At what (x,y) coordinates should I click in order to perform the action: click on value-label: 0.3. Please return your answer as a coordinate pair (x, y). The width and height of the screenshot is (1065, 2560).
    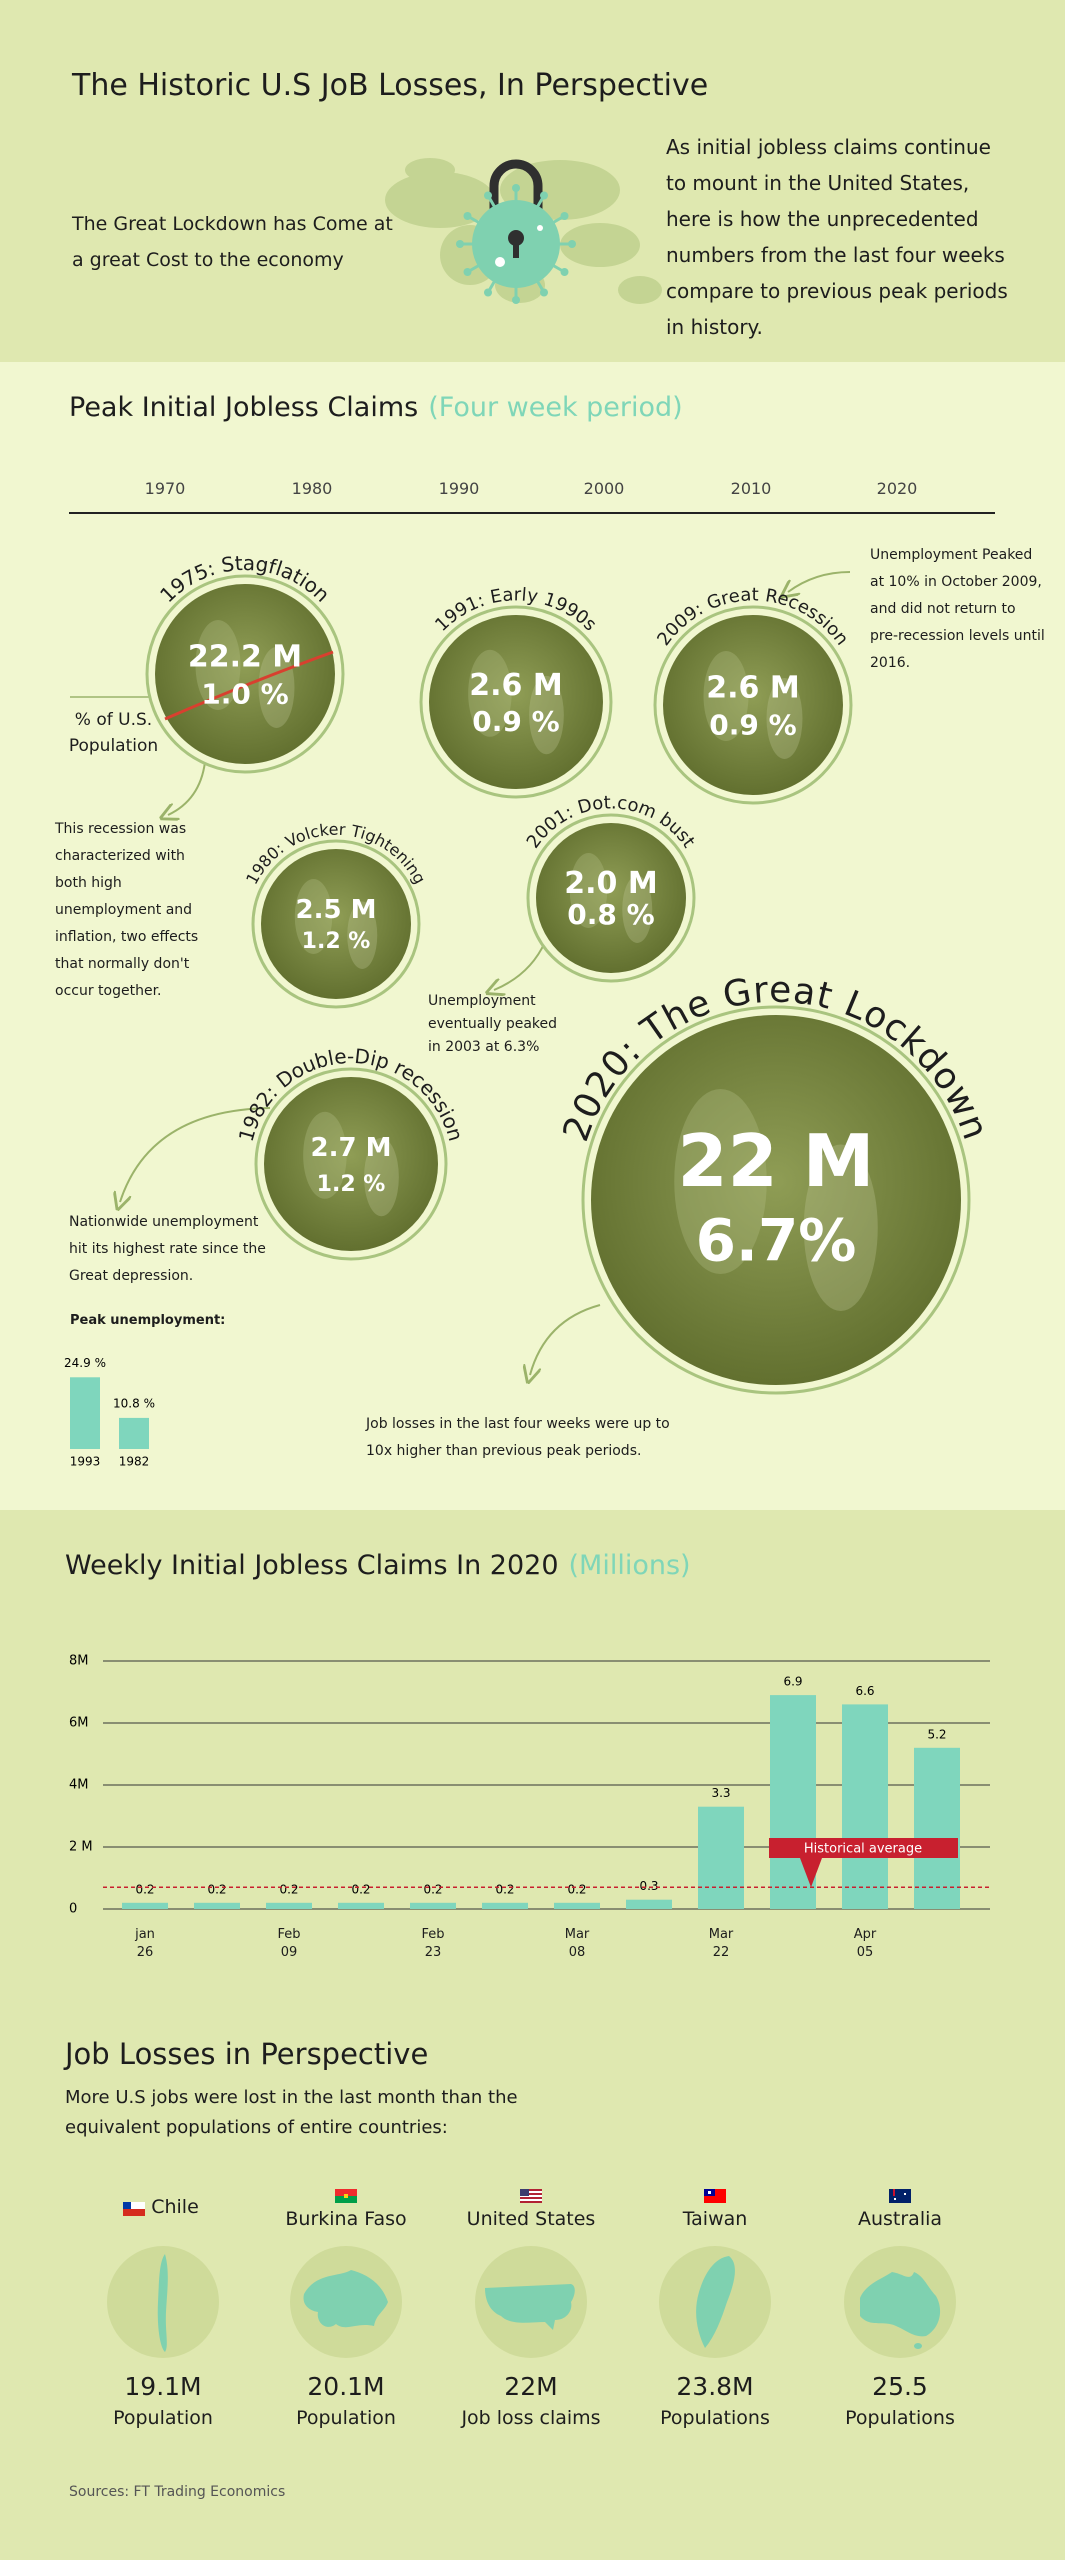
    Looking at the image, I should click on (648, 1886).